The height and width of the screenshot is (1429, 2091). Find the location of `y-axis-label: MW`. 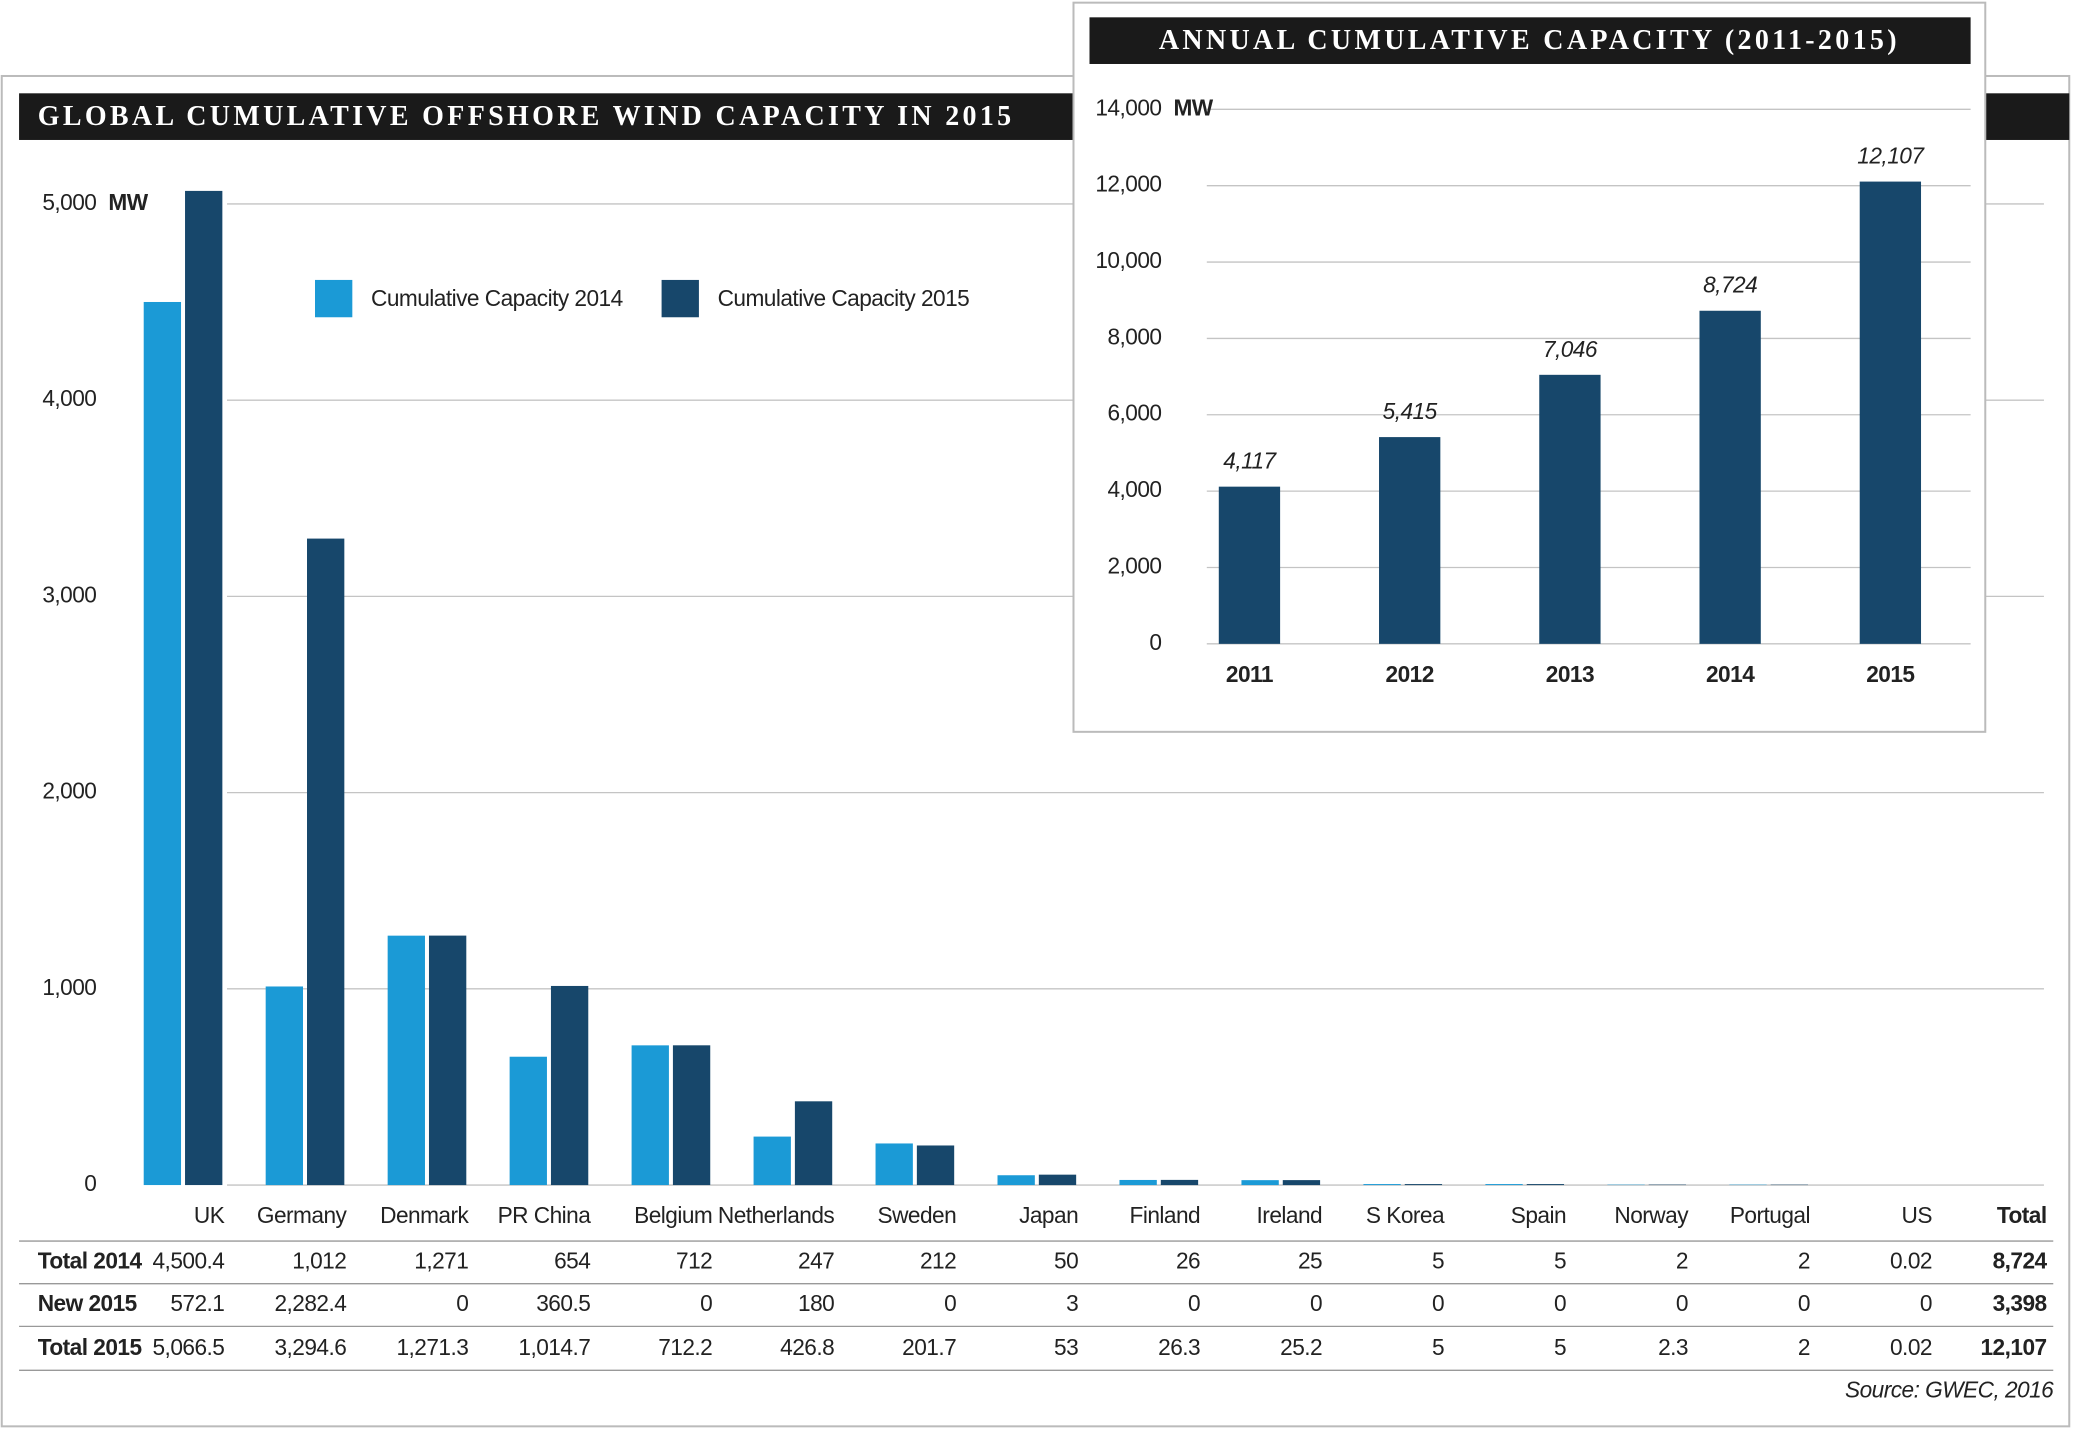

y-axis-label: MW is located at coordinates (1193, 107).